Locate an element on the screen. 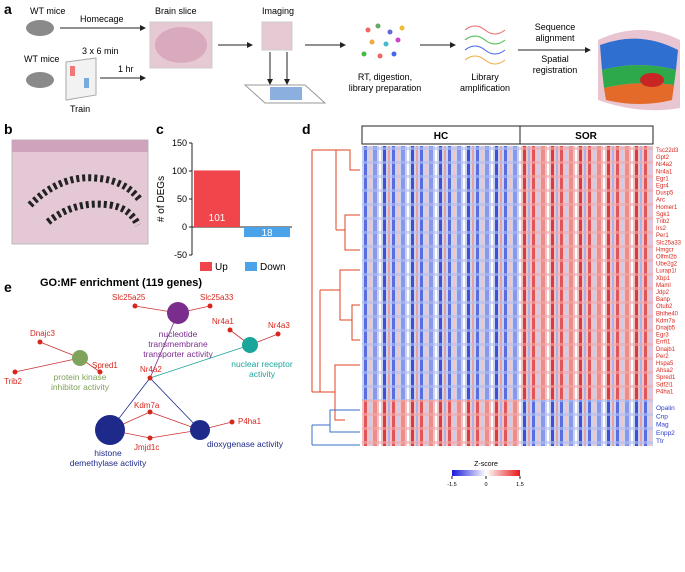  term-label: activity is located at coordinates (262, 374).